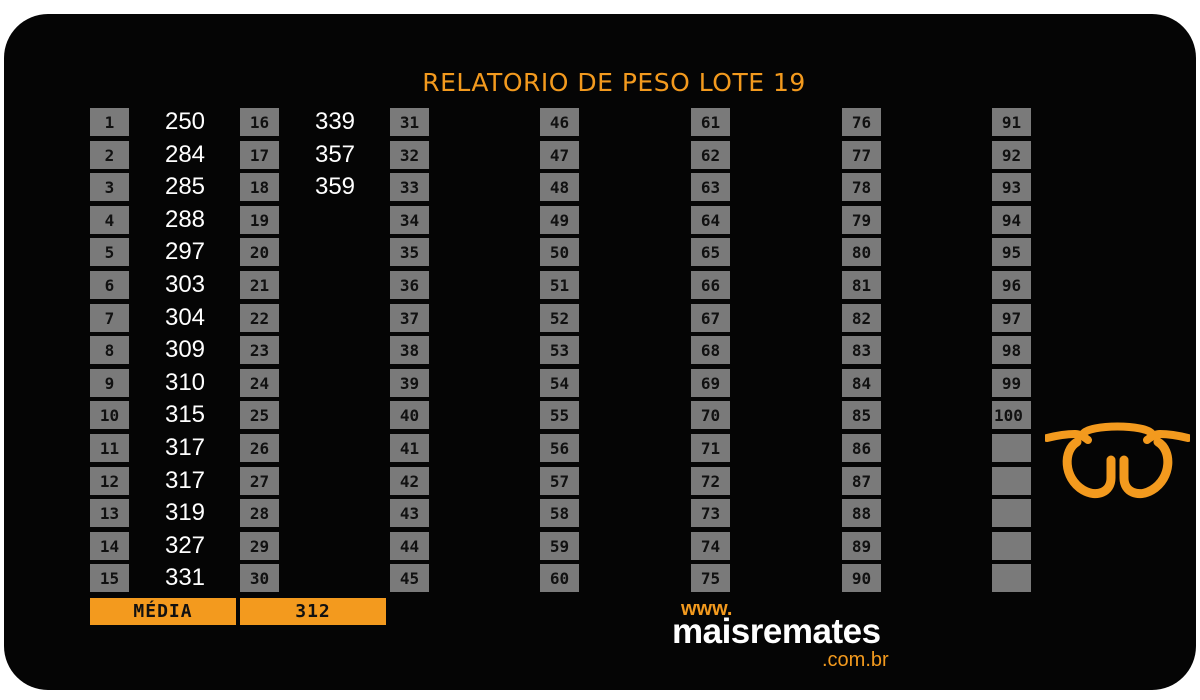 This screenshot has height=700, width=1200. What do you see at coordinates (614, 82) in the screenshot?
I see `report-title: RELATORIO DE PESO LOTE 19` at bounding box center [614, 82].